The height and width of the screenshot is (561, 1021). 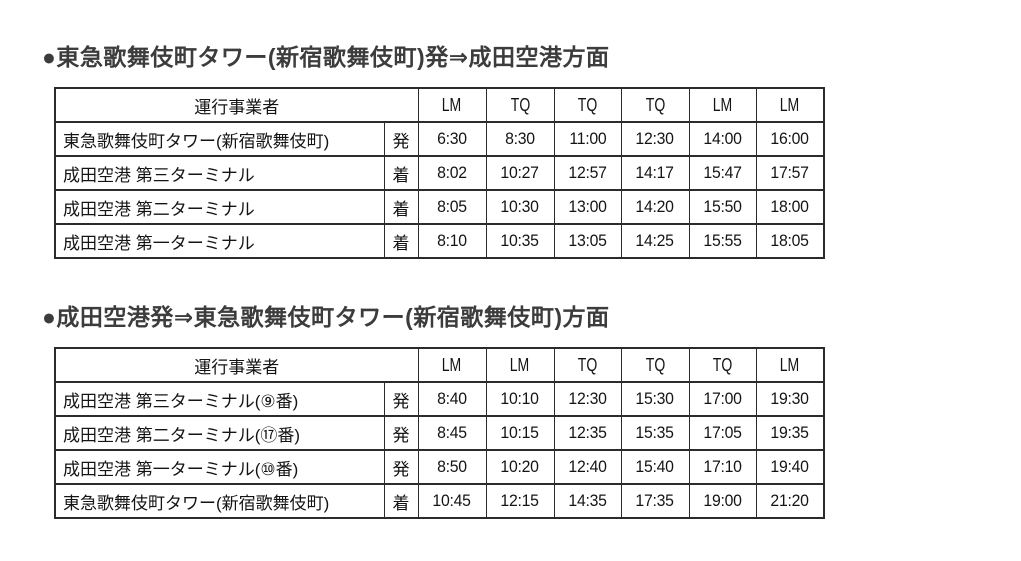 What do you see at coordinates (722, 501) in the screenshot?
I see `time-cell: 19:00` at bounding box center [722, 501].